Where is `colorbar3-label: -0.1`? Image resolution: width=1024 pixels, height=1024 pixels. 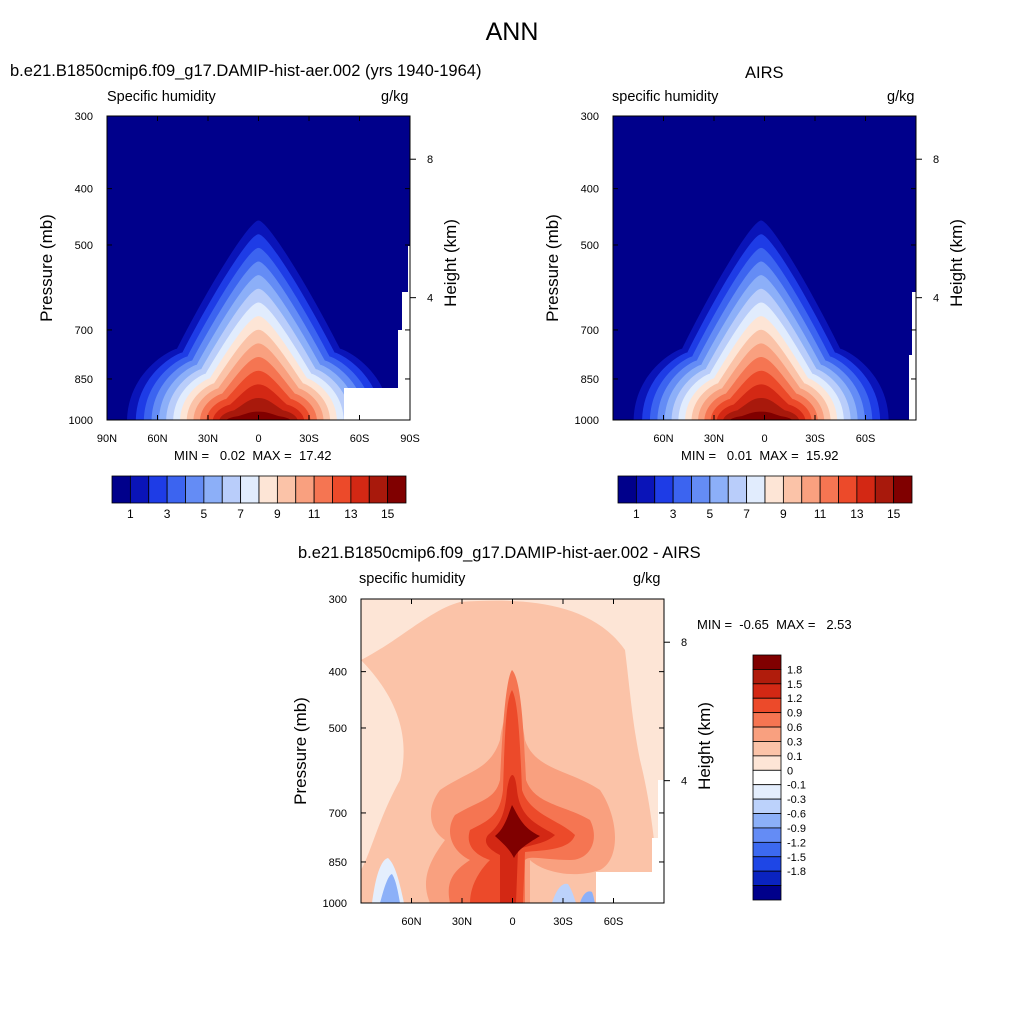
colorbar3-label: -0.1 is located at coordinates (796, 786).